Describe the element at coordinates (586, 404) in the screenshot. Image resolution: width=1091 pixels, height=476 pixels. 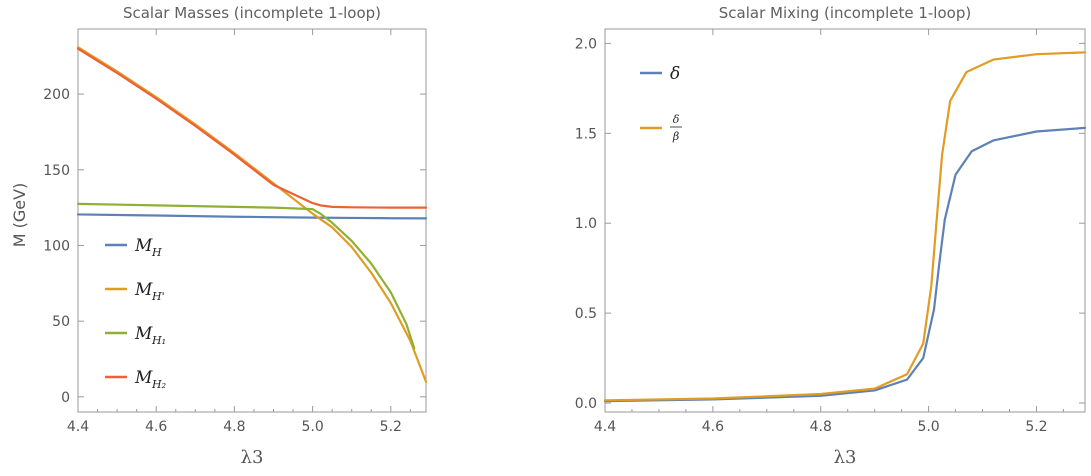
I see `mixing-y-tick-label: 0.0` at that location.